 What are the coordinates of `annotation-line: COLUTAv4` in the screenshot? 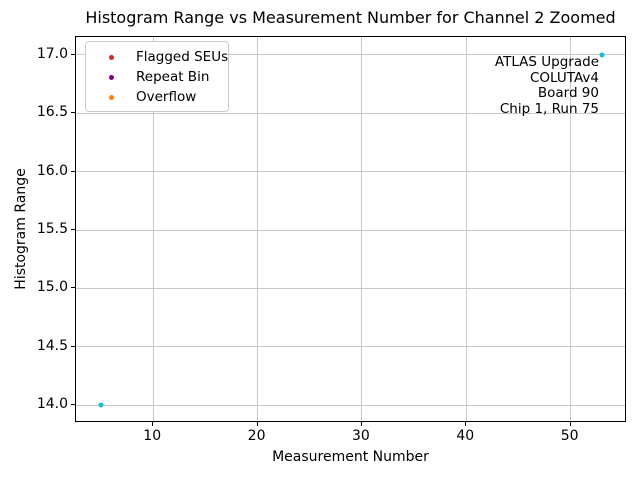 It's located at (564, 77).